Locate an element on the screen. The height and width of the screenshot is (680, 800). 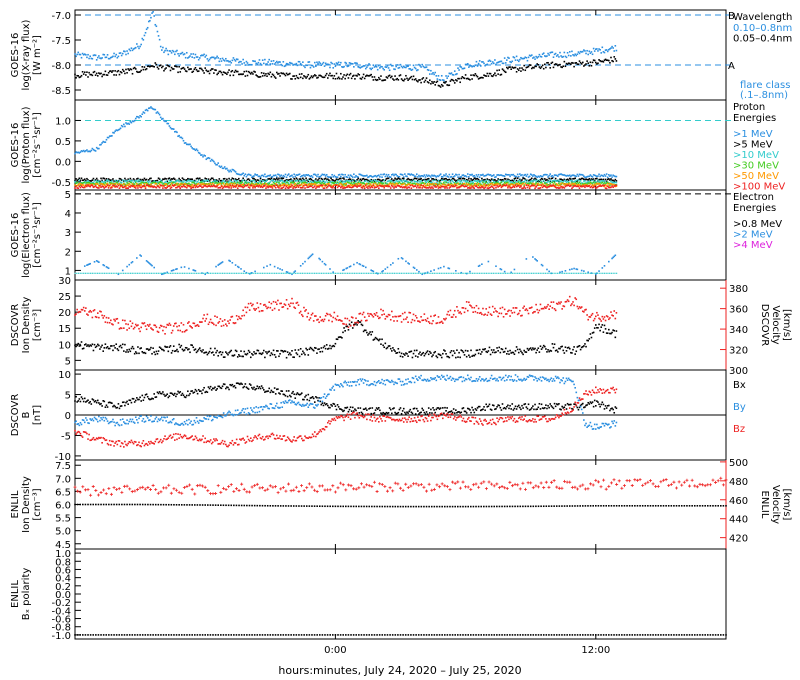
right-y-axis-label: [km/s] is located at coordinates (786, 325).